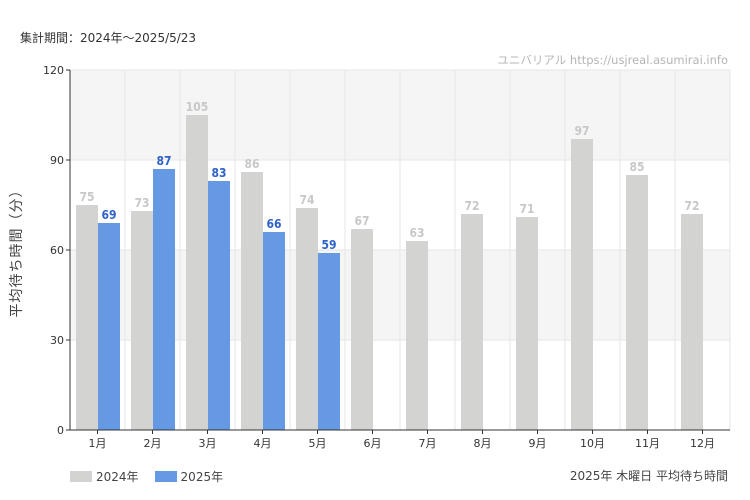  What do you see at coordinates (108, 215) in the screenshot?
I see `data-label-2025: 69` at bounding box center [108, 215].